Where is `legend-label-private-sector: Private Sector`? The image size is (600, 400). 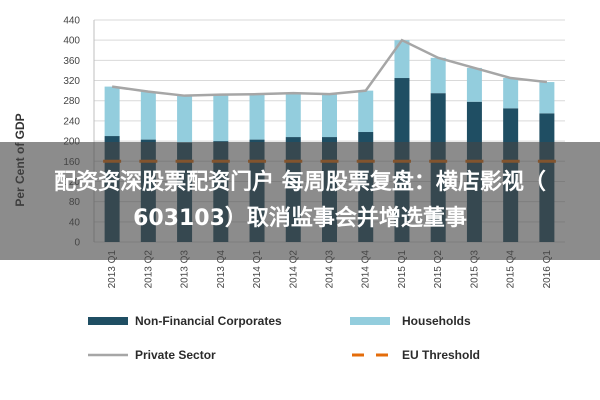 legend-label-private-sector: Private Sector is located at coordinates (175, 355).